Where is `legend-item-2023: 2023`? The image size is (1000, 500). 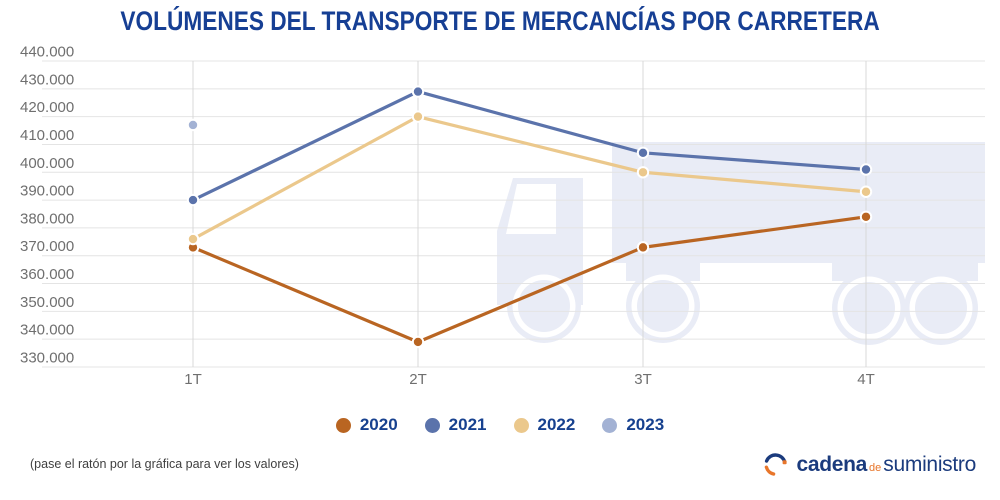
legend-item-2023: 2023 is located at coordinates (633, 425).